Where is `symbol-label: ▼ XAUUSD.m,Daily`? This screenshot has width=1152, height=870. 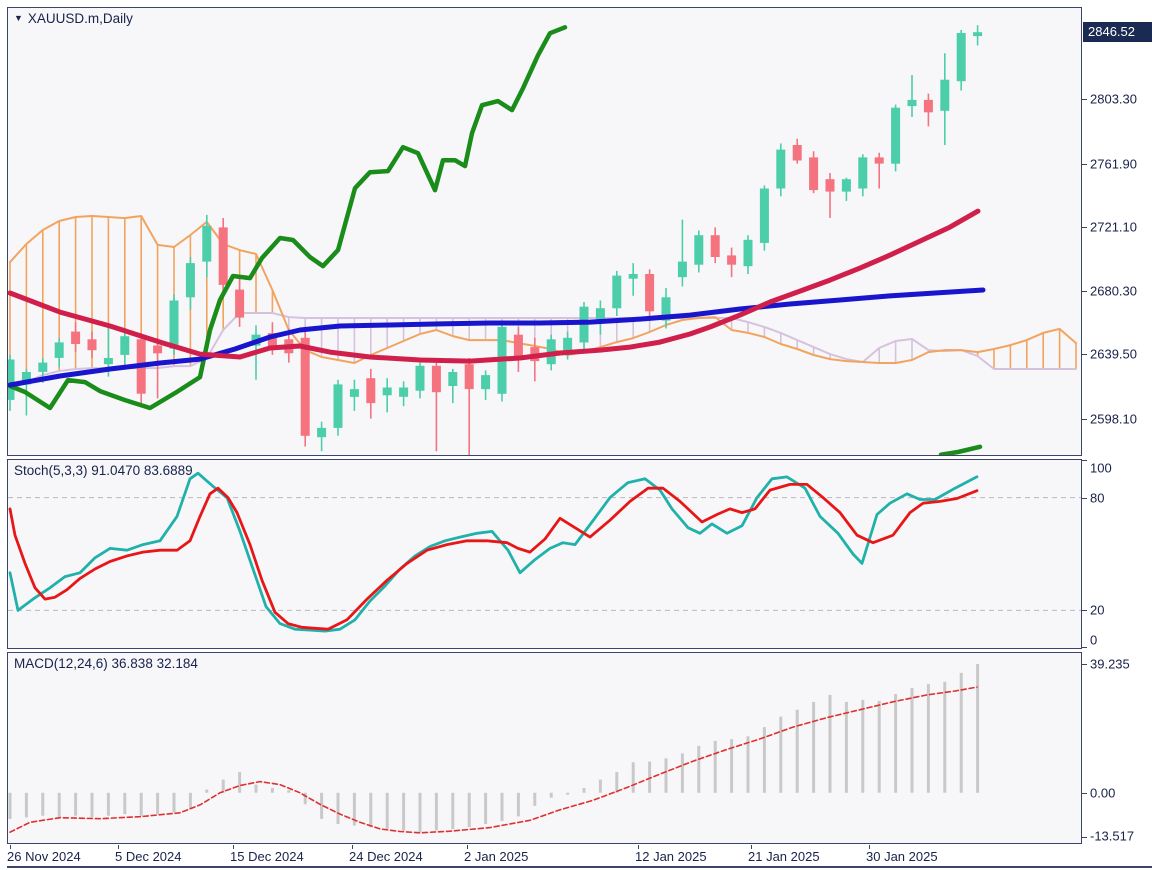
symbol-label: ▼ XAUUSD.m,Daily is located at coordinates (73, 18).